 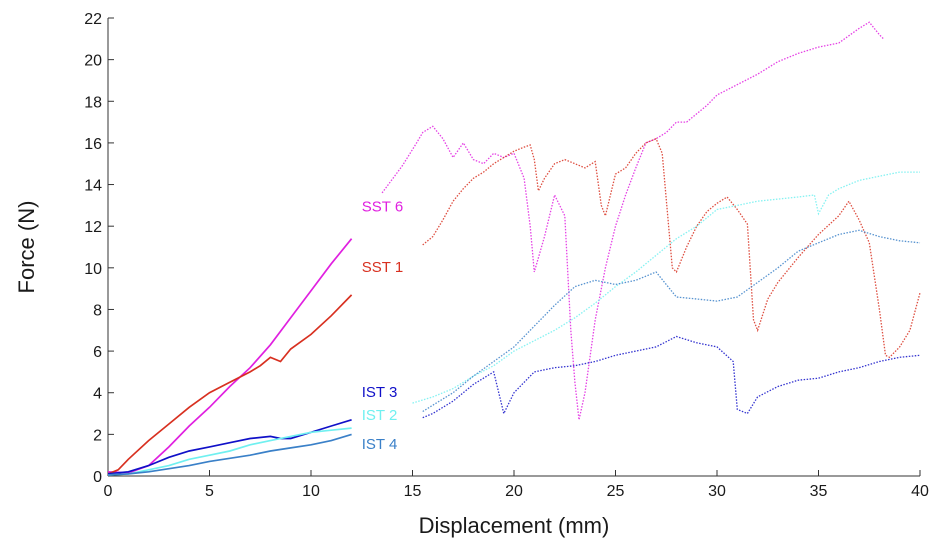 I want to click on x-ticks: 0 5 10 15 20 25 30 35 40, so click(x=516, y=485).